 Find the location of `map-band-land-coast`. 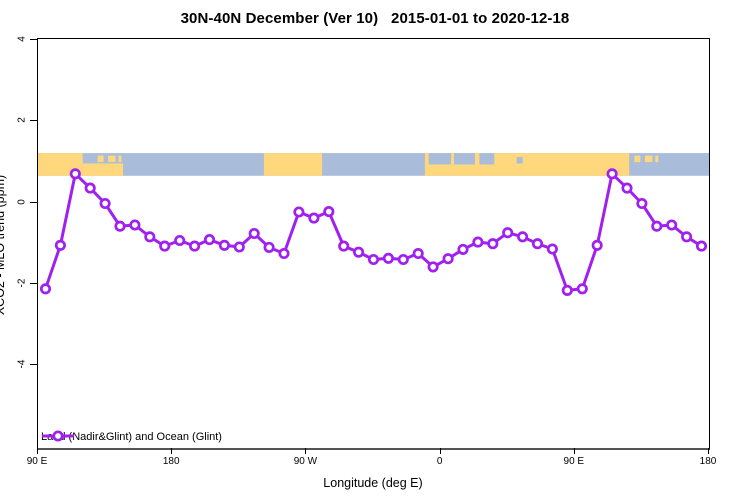

map-band-land-coast is located at coordinates (102, 169).